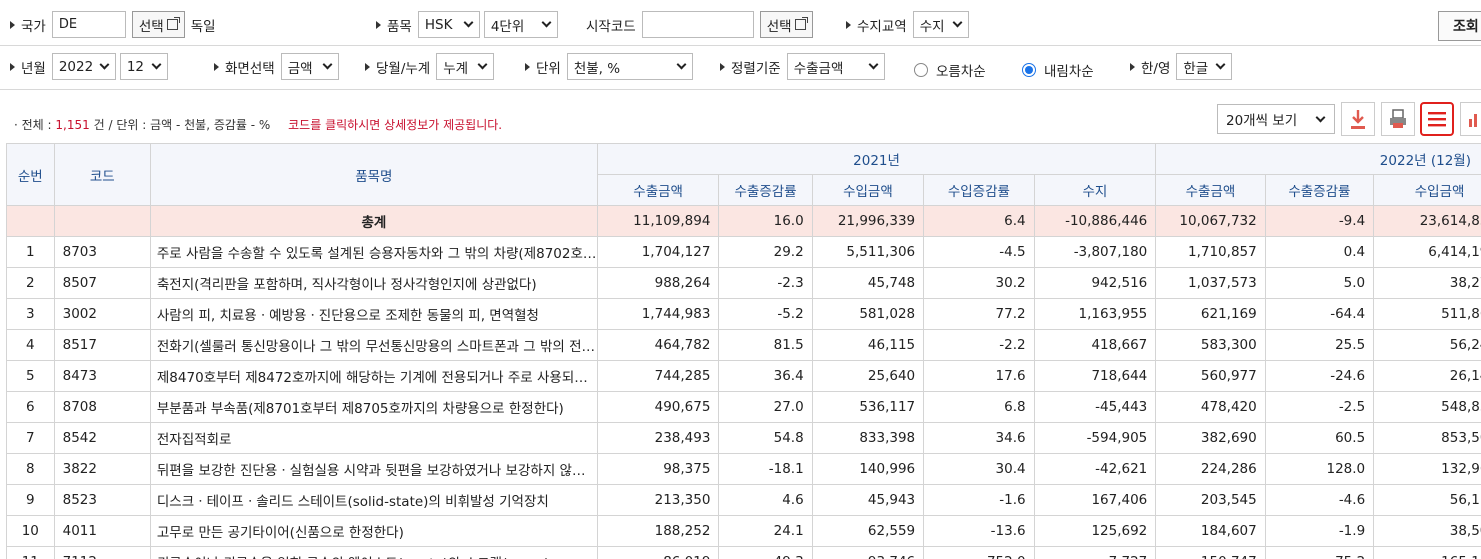 The height and width of the screenshot is (559, 1481). I want to click on header-2021-export: 수출금액, so click(658, 190).